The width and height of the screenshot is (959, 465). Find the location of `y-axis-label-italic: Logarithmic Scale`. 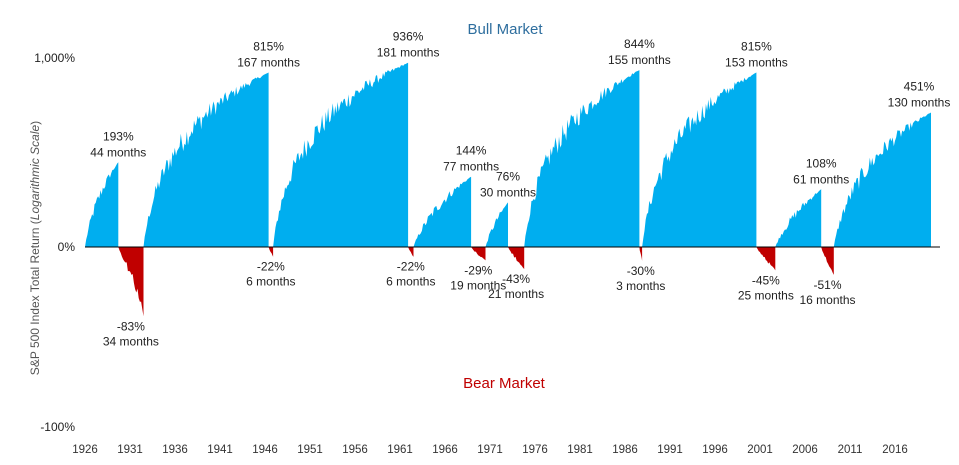

y-axis-label-italic: Logarithmic Scale is located at coordinates (35, 172).